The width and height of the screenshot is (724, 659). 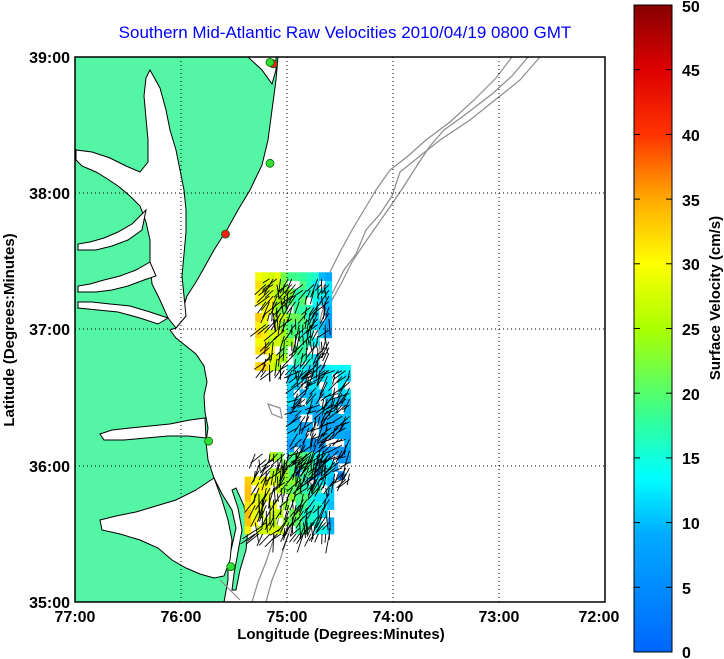 I want to click on y-tick-label: 38:00, so click(x=49, y=194).